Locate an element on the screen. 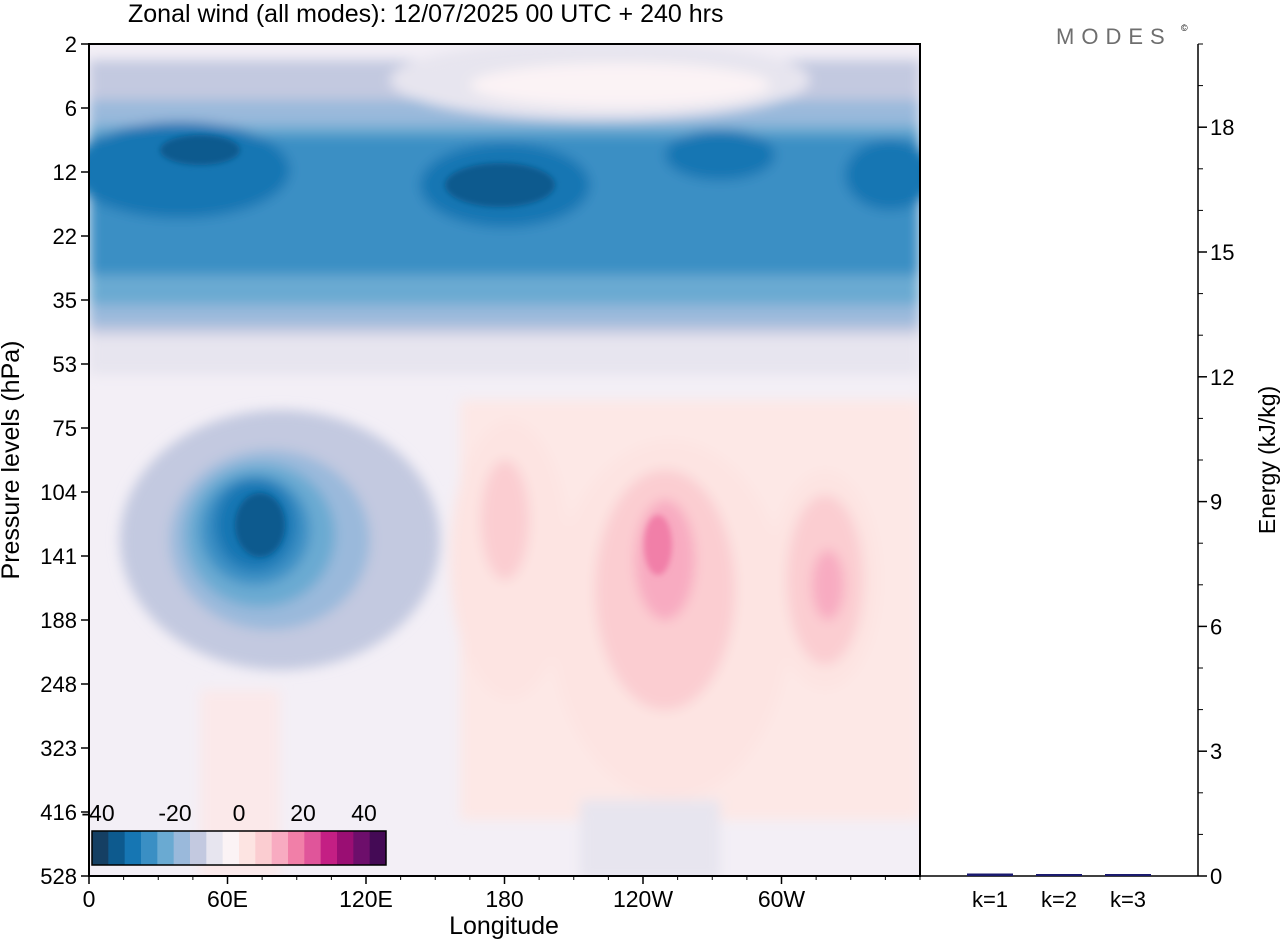 The height and width of the screenshot is (942, 1280). y-tick-label: 12 is located at coordinates (65, 172).